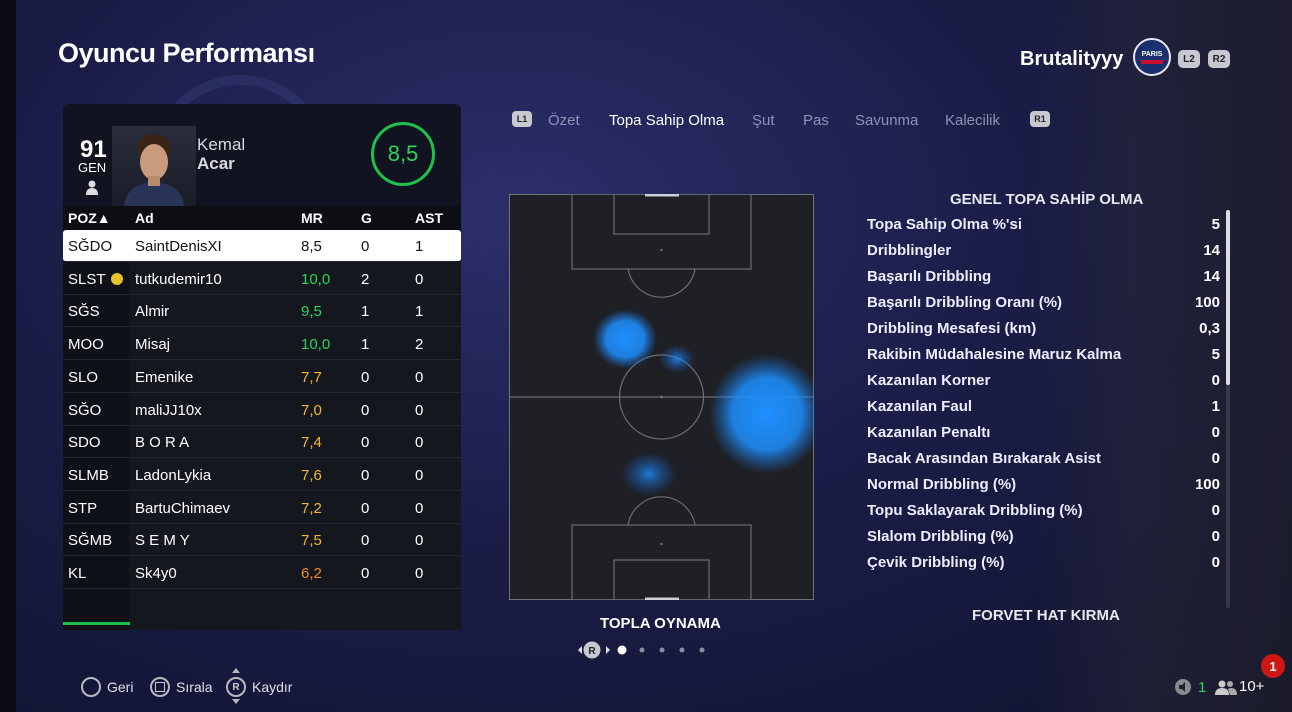  I want to click on l1-button-icon: L1, so click(522, 119).